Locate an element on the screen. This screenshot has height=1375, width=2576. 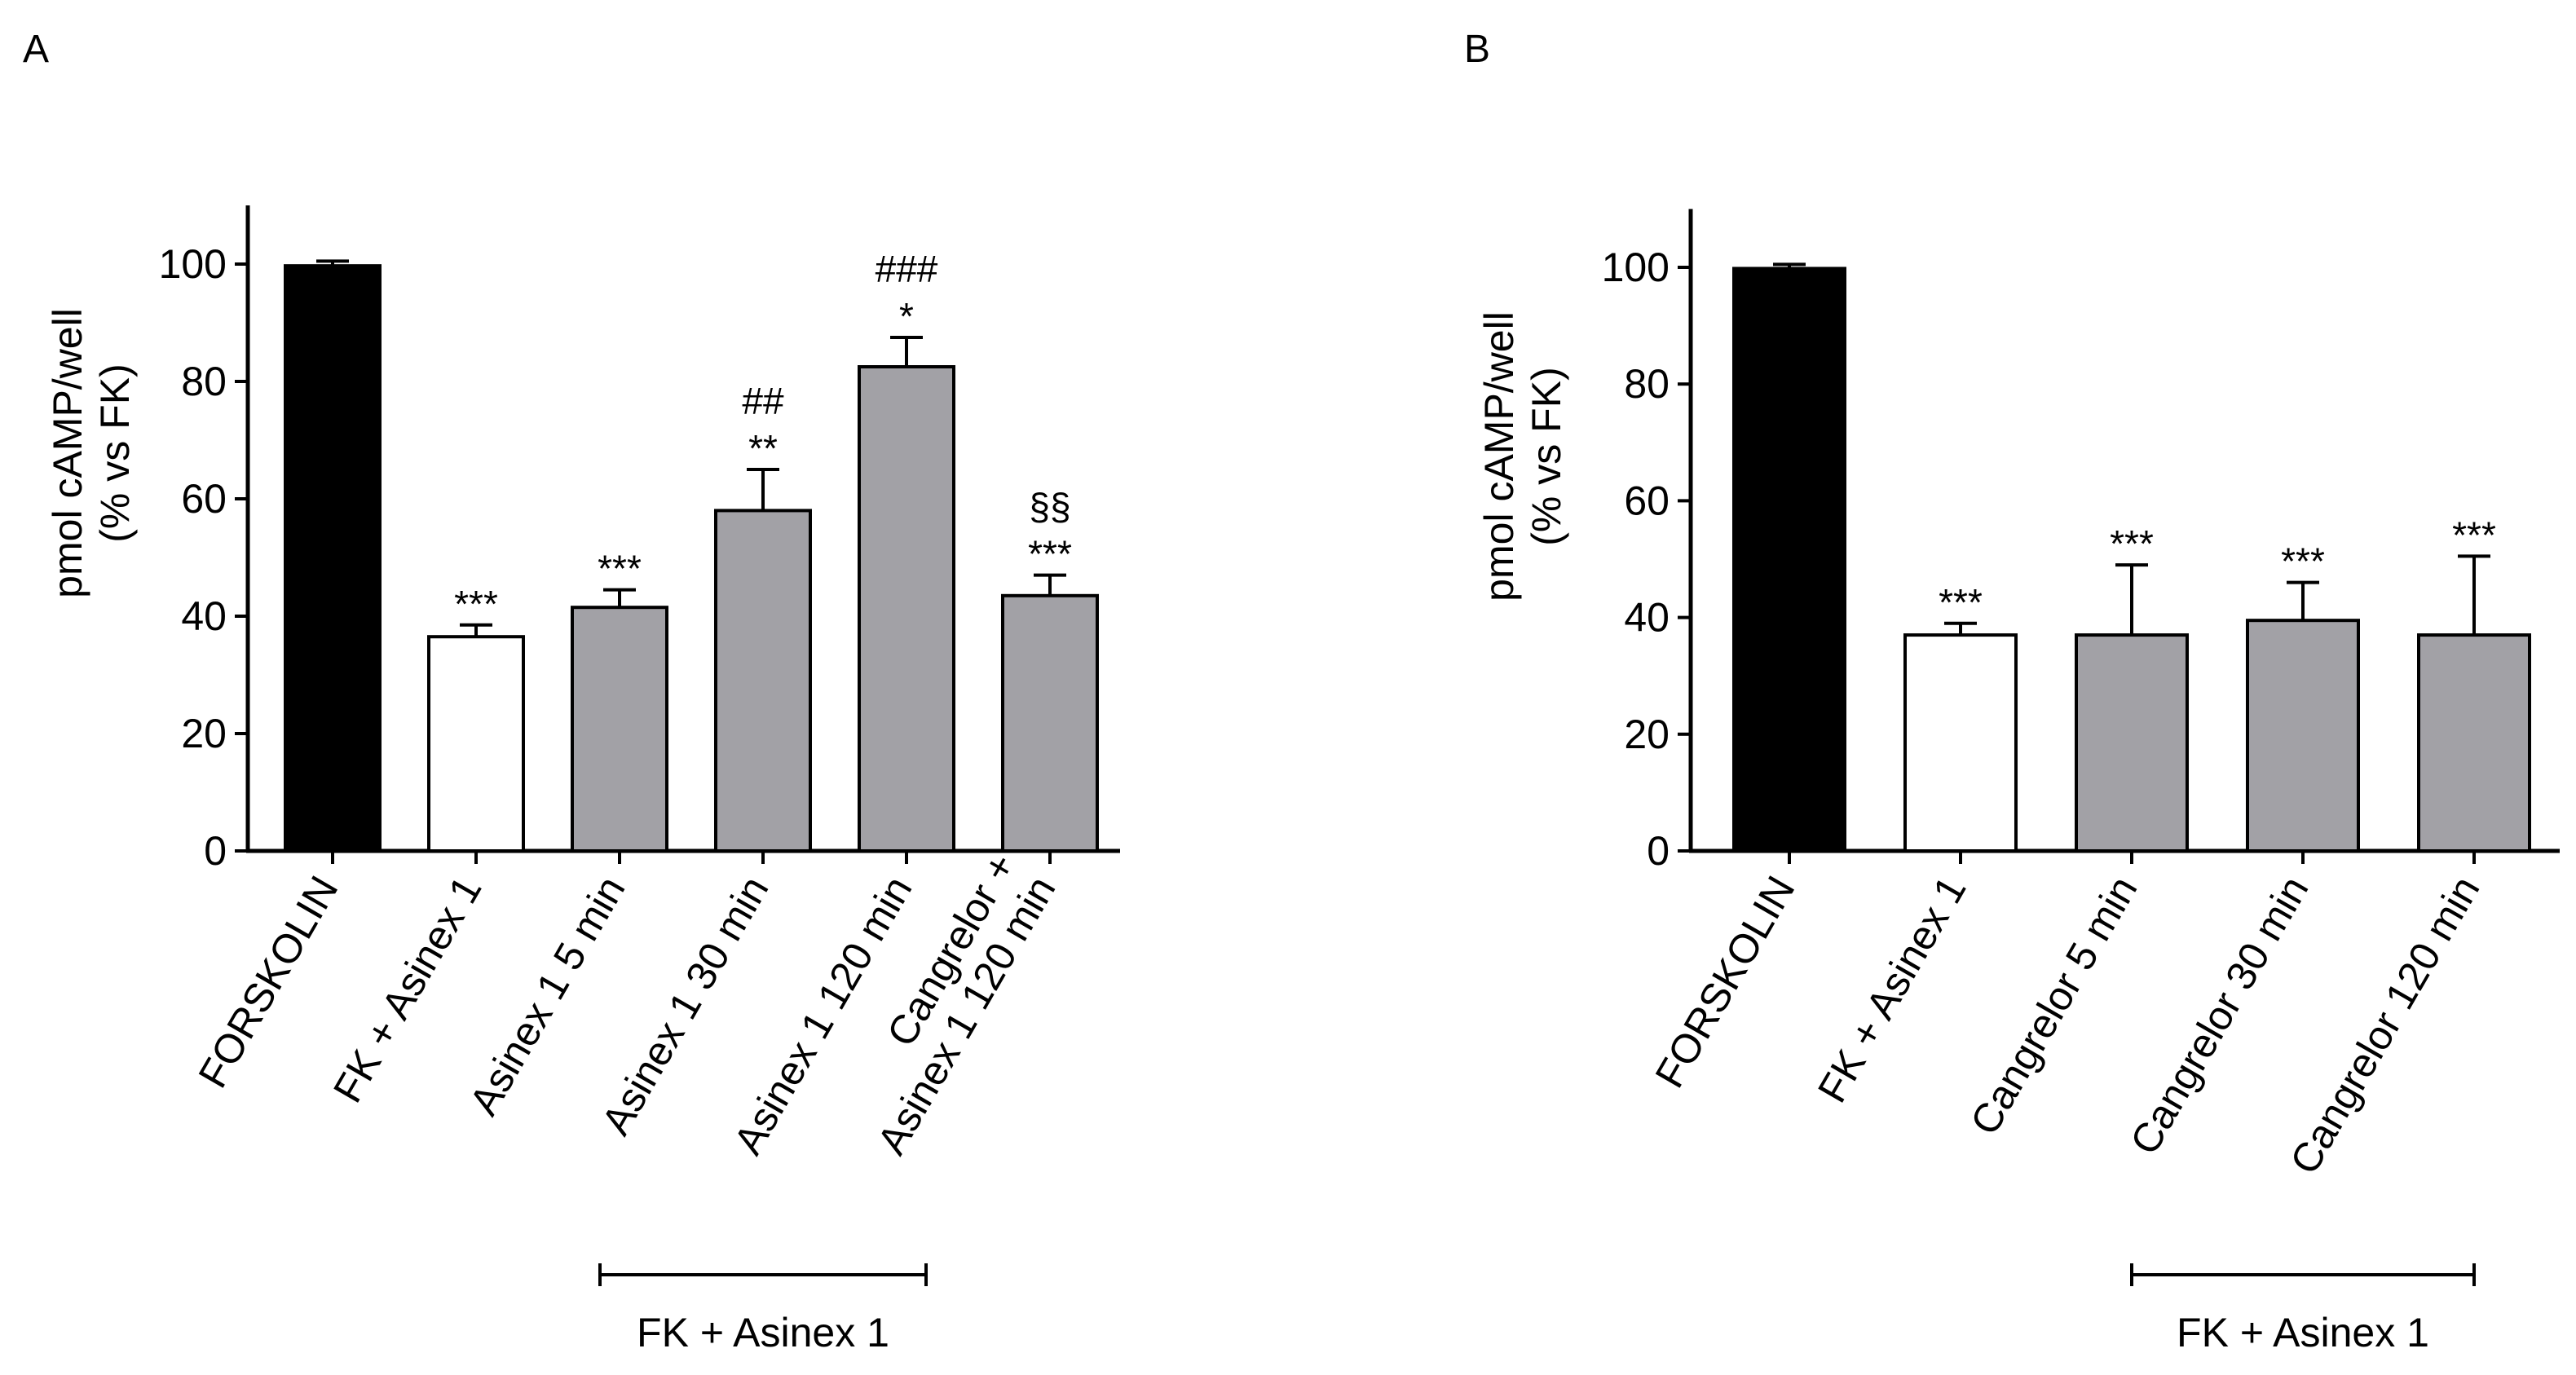
category-label-line: Asinex 1 5 min is located at coordinates (547, 996).